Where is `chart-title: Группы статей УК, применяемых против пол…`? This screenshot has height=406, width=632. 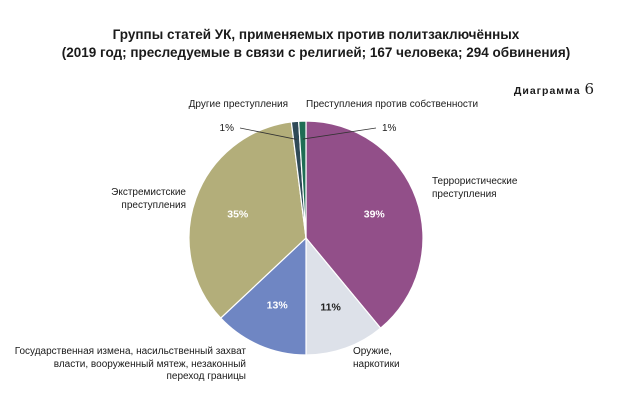 chart-title: Группы статей УК, применяемых против пол… is located at coordinates (316, 34).